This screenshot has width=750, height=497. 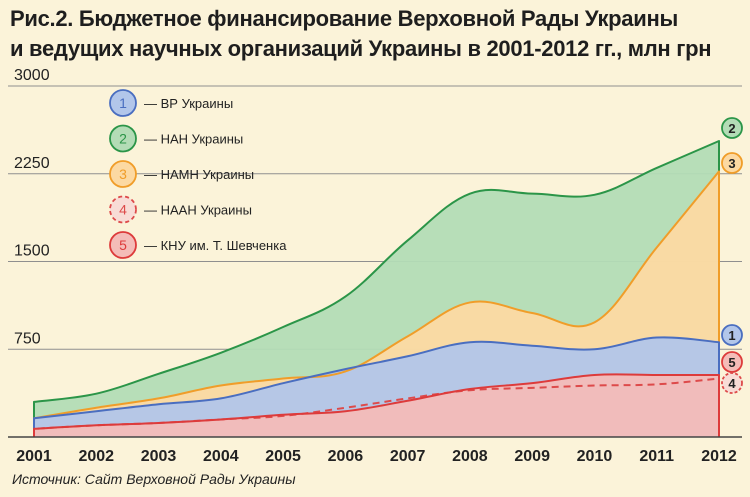 I want to click on legend-label-5: — КНУ им. Т. Шевченка, so click(x=215, y=245).